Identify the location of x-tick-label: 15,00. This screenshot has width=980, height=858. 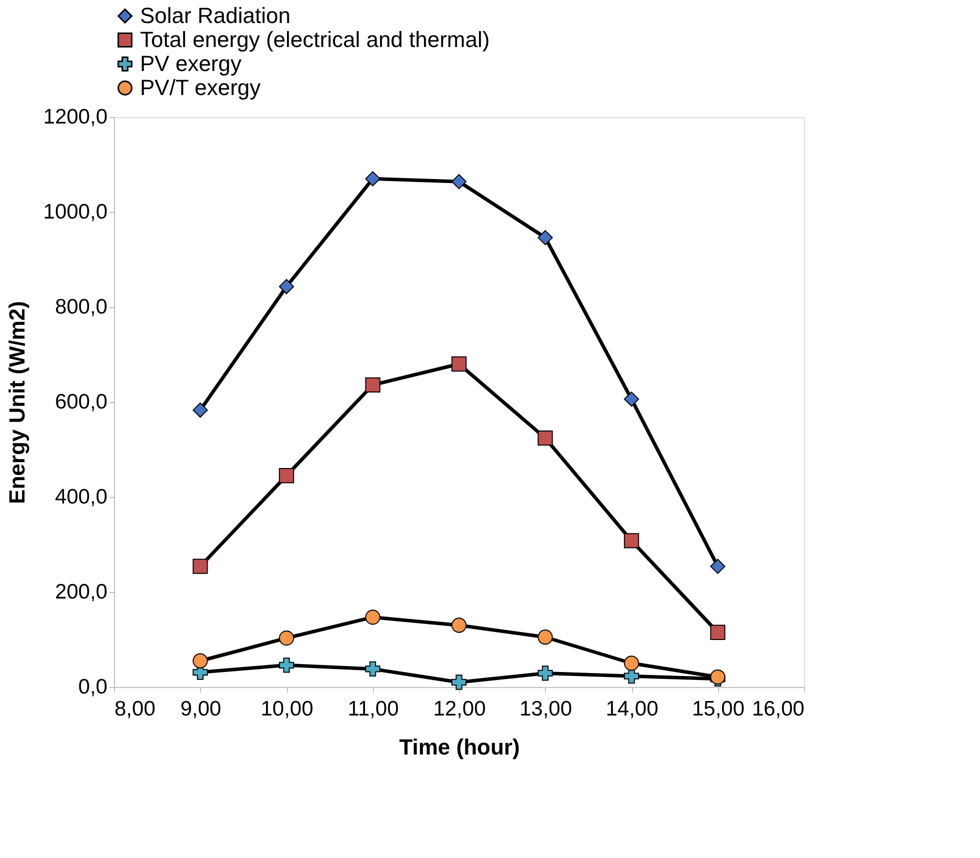
(718, 709).